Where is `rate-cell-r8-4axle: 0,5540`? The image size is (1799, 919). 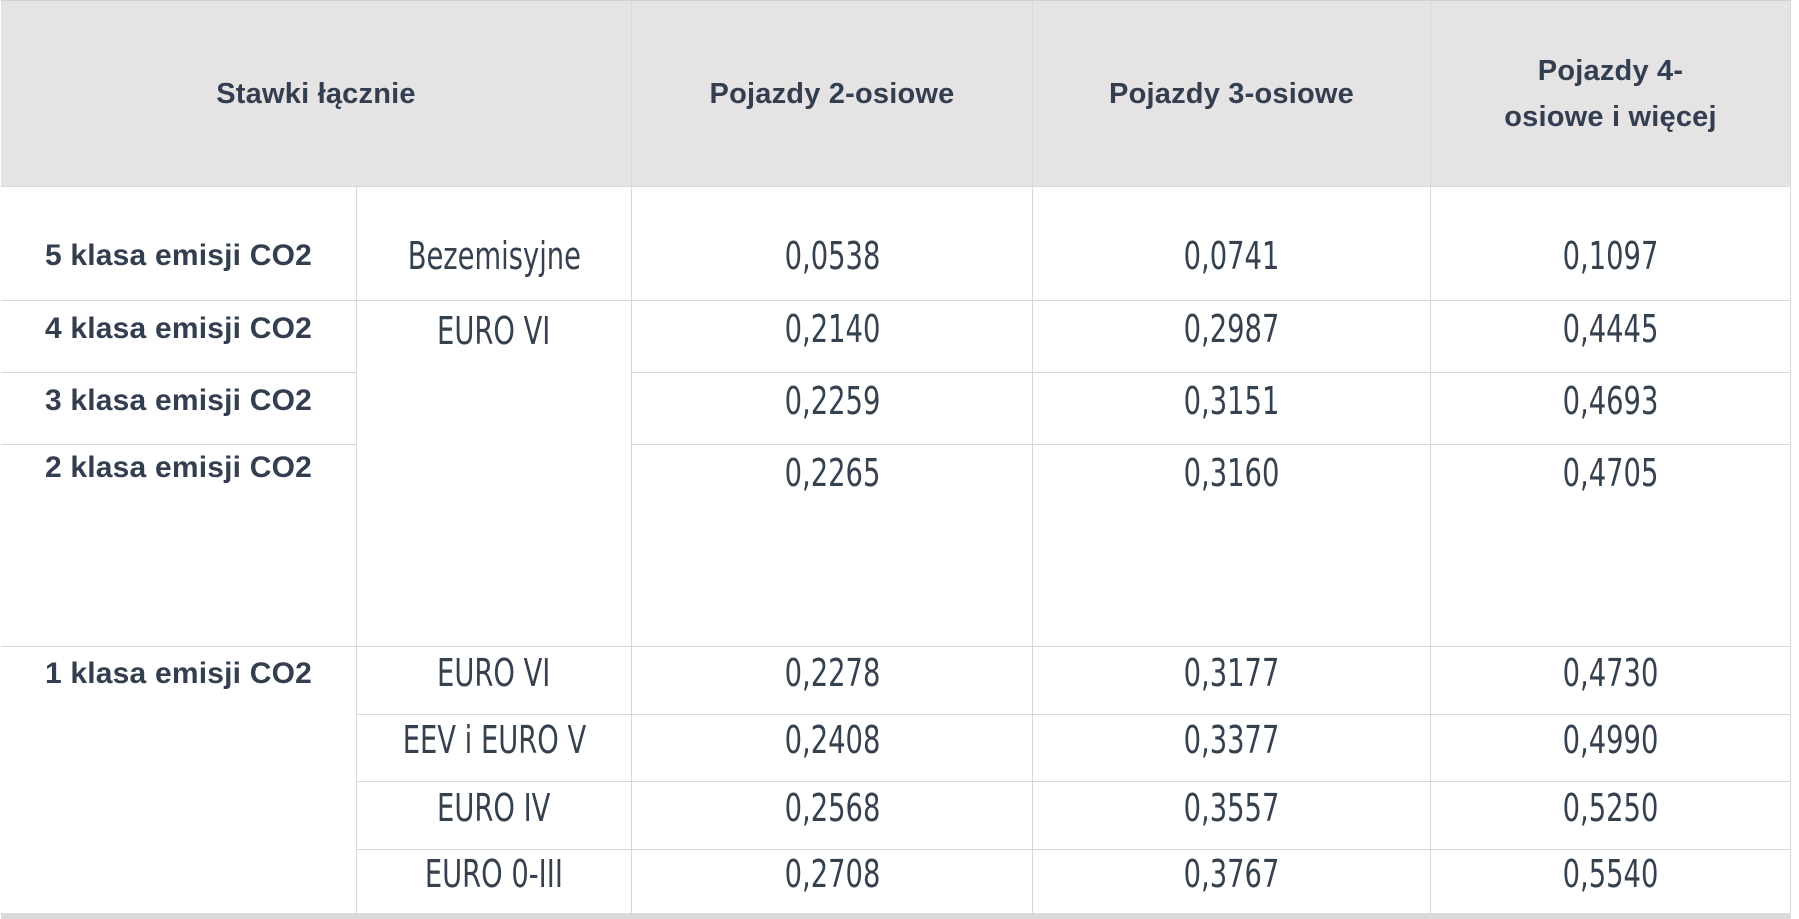 rate-cell-r8-4axle: 0,5540 is located at coordinates (1611, 881).